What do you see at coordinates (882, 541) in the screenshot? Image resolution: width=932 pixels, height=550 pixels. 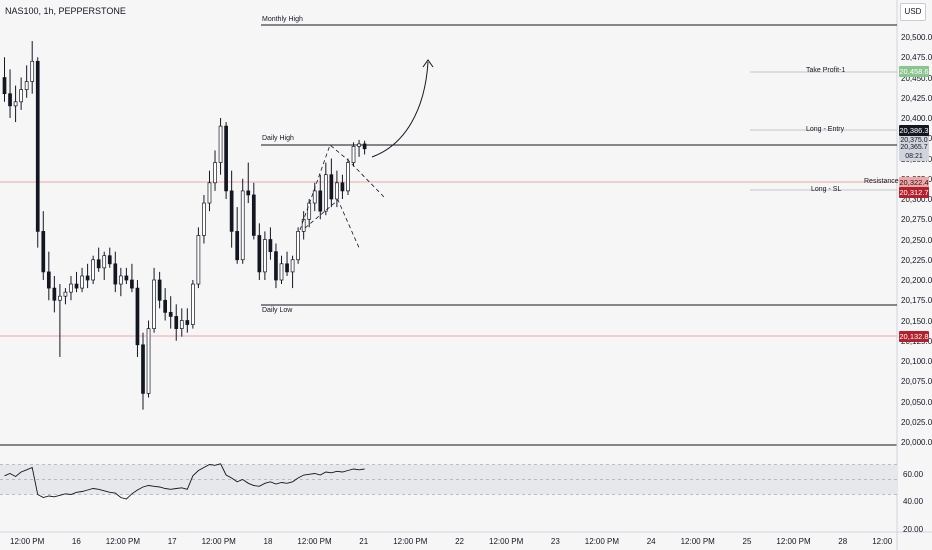 I see `time-tick-label: 12:00` at bounding box center [882, 541].